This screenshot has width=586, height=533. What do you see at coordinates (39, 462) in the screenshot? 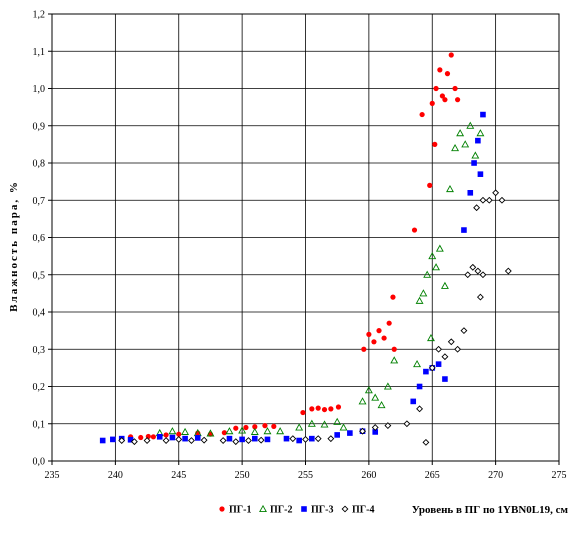
I see `y-tick-label: 0,0` at bounding box center [39, 462].